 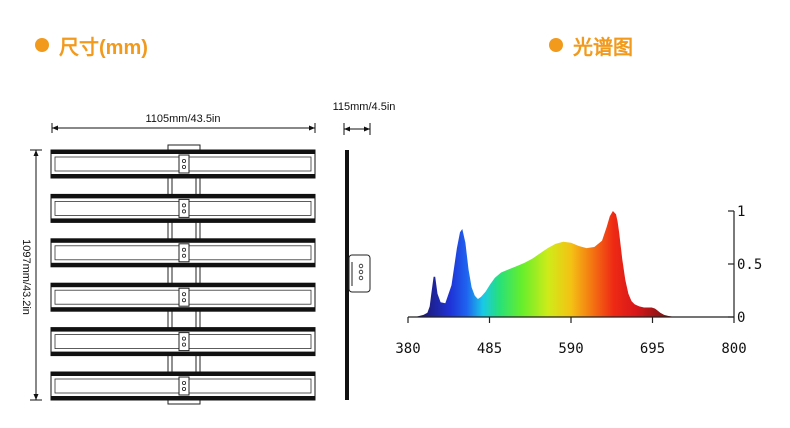 What do you see at coordinates (741, 318) in the screenshot?
I see `y-tick-label: 0` at bounding box center [741, 318].